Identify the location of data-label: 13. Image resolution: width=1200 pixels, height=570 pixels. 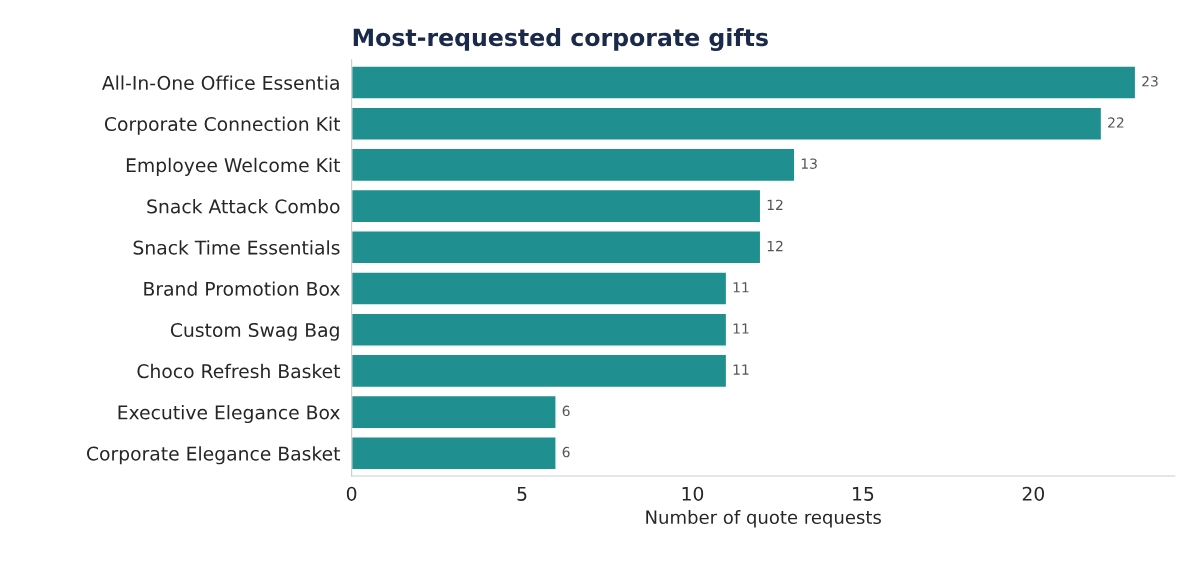
(809, 163).